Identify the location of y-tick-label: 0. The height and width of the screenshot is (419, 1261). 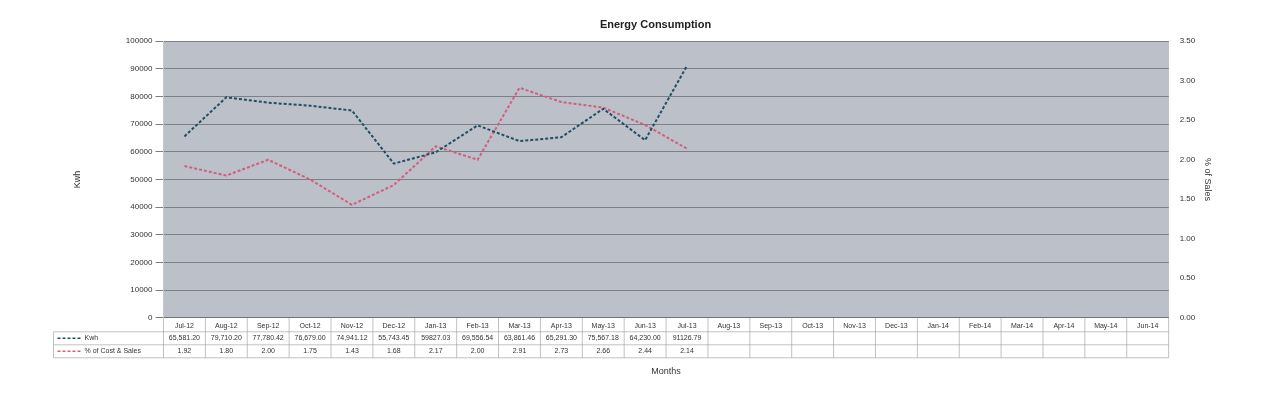
(151, 317).